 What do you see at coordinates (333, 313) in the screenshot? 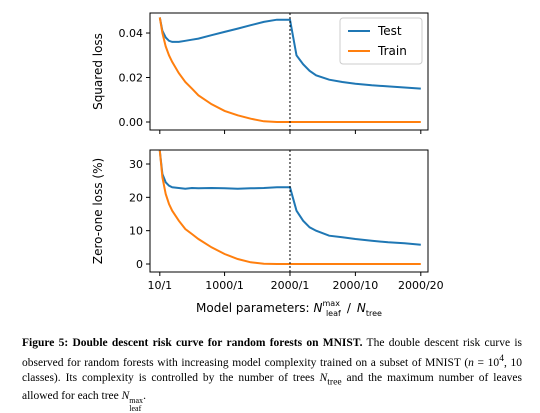
I see `x-axis-label-part: leaf` at bounding box center [333, 313].